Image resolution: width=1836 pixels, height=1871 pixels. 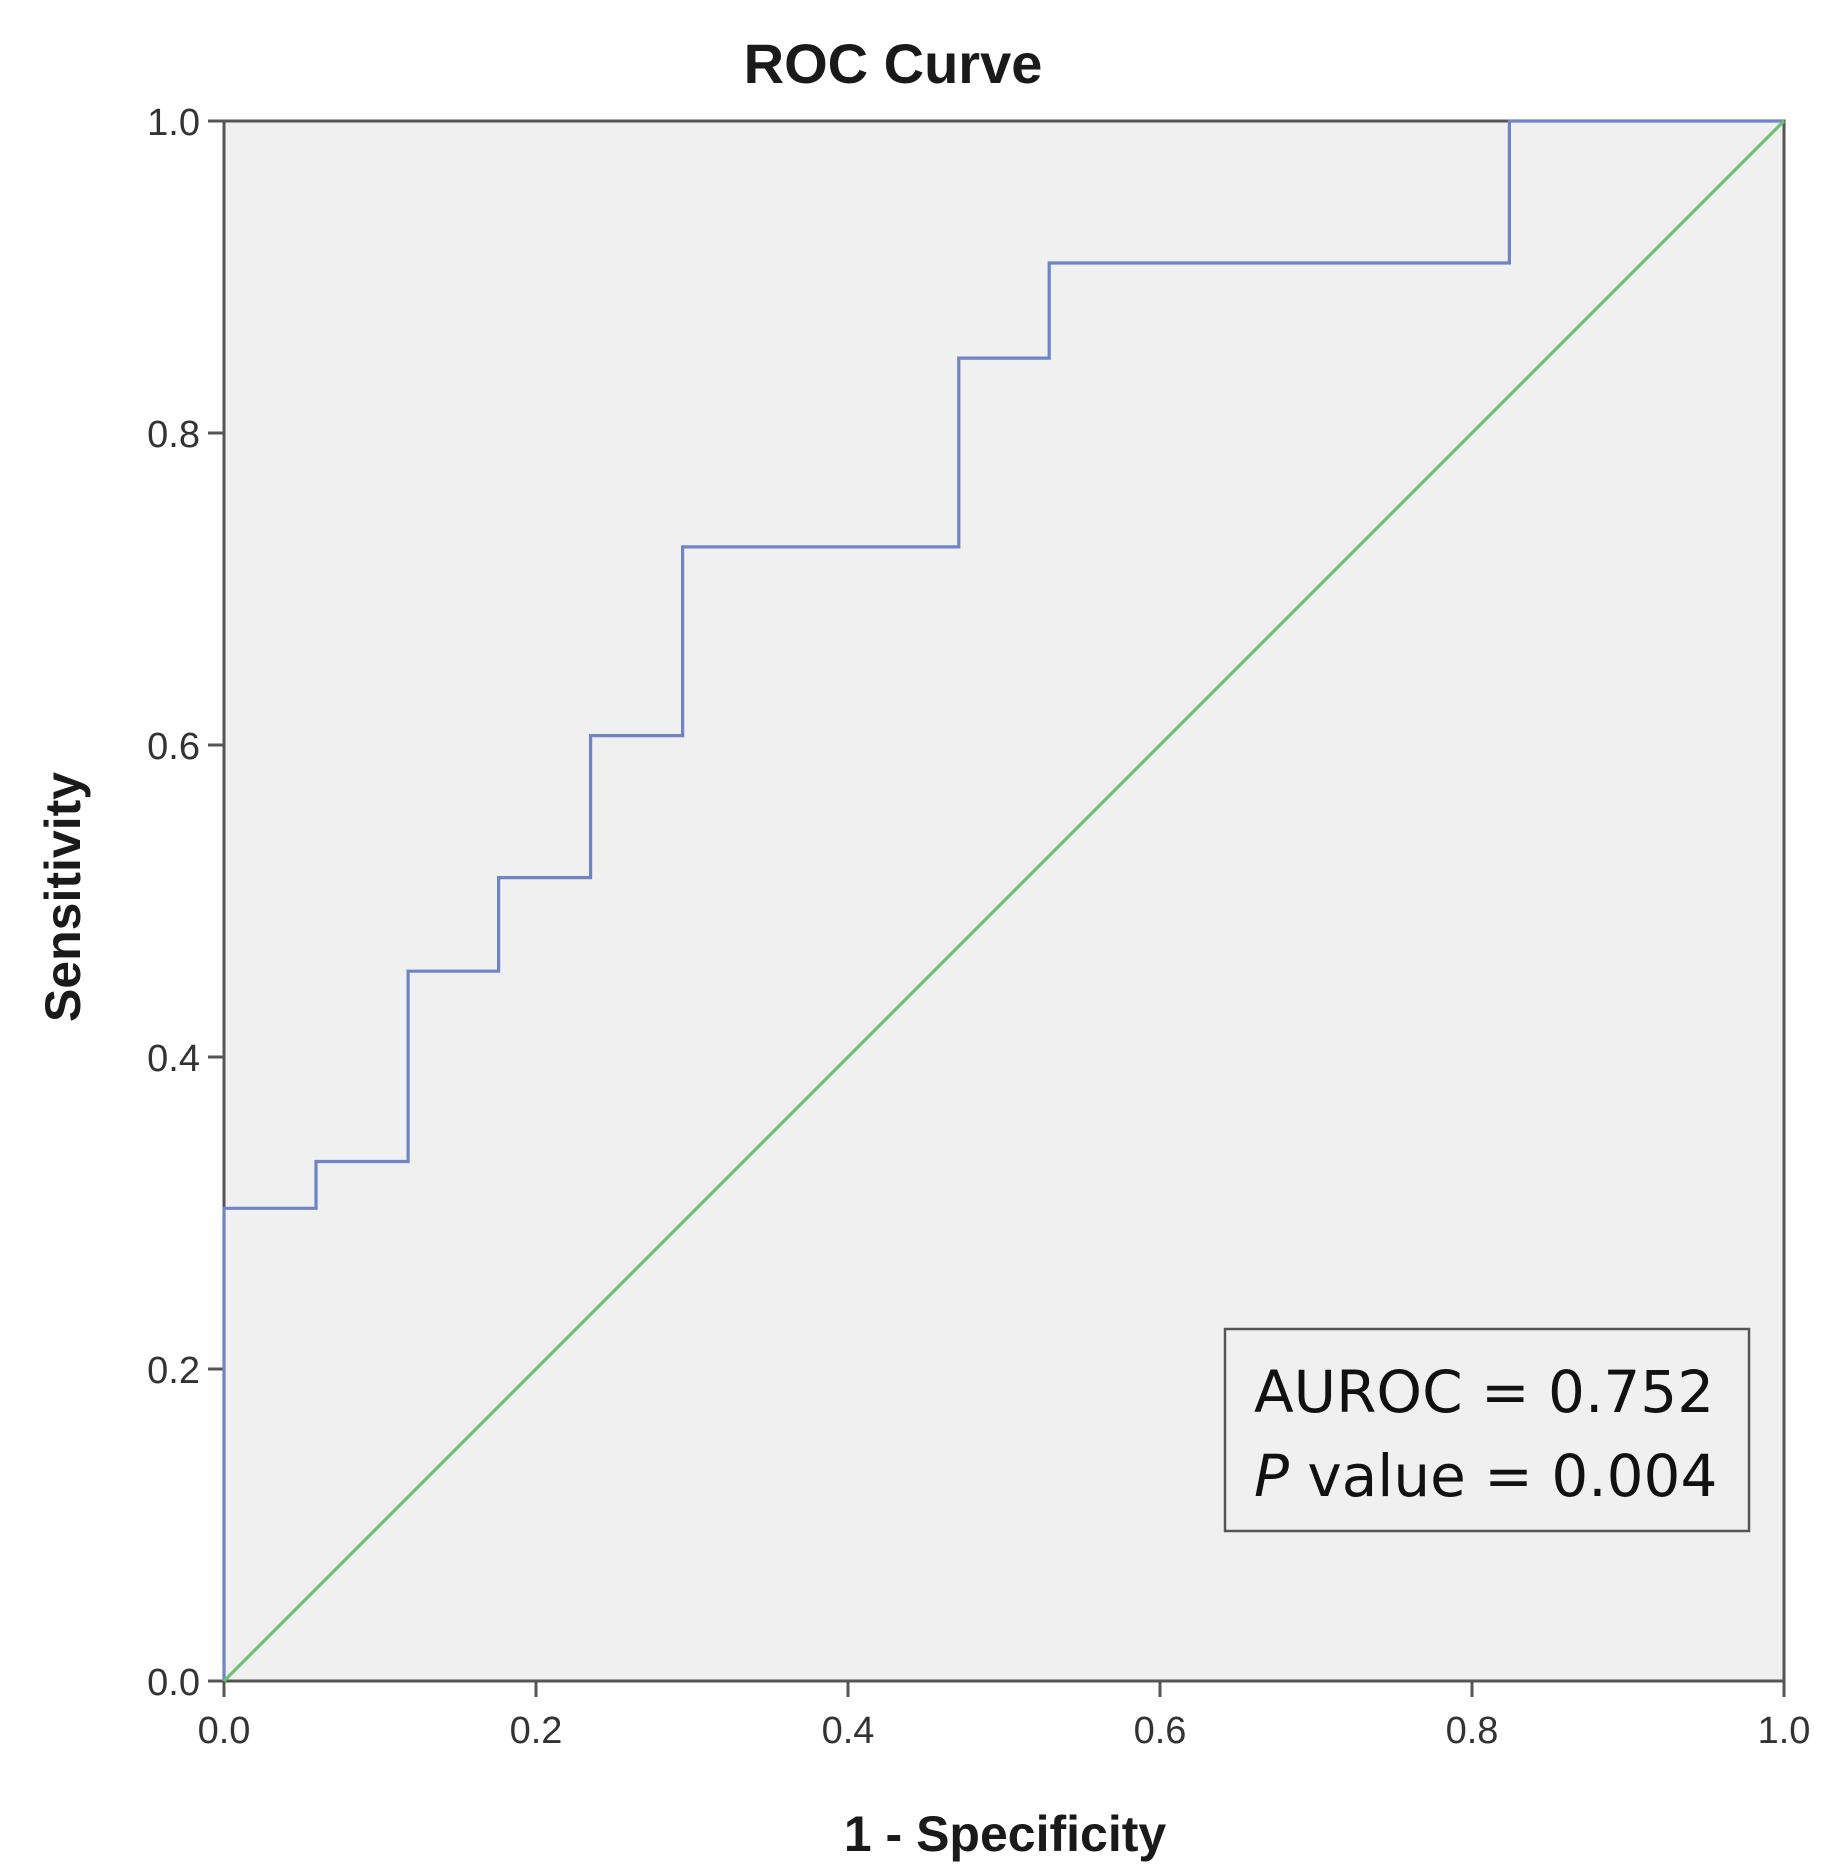 What do you see at coordinates (1160, 1731) in the screenshot?
I see `x-tick-label: 0.6` at bounding box center [1160, 1731].